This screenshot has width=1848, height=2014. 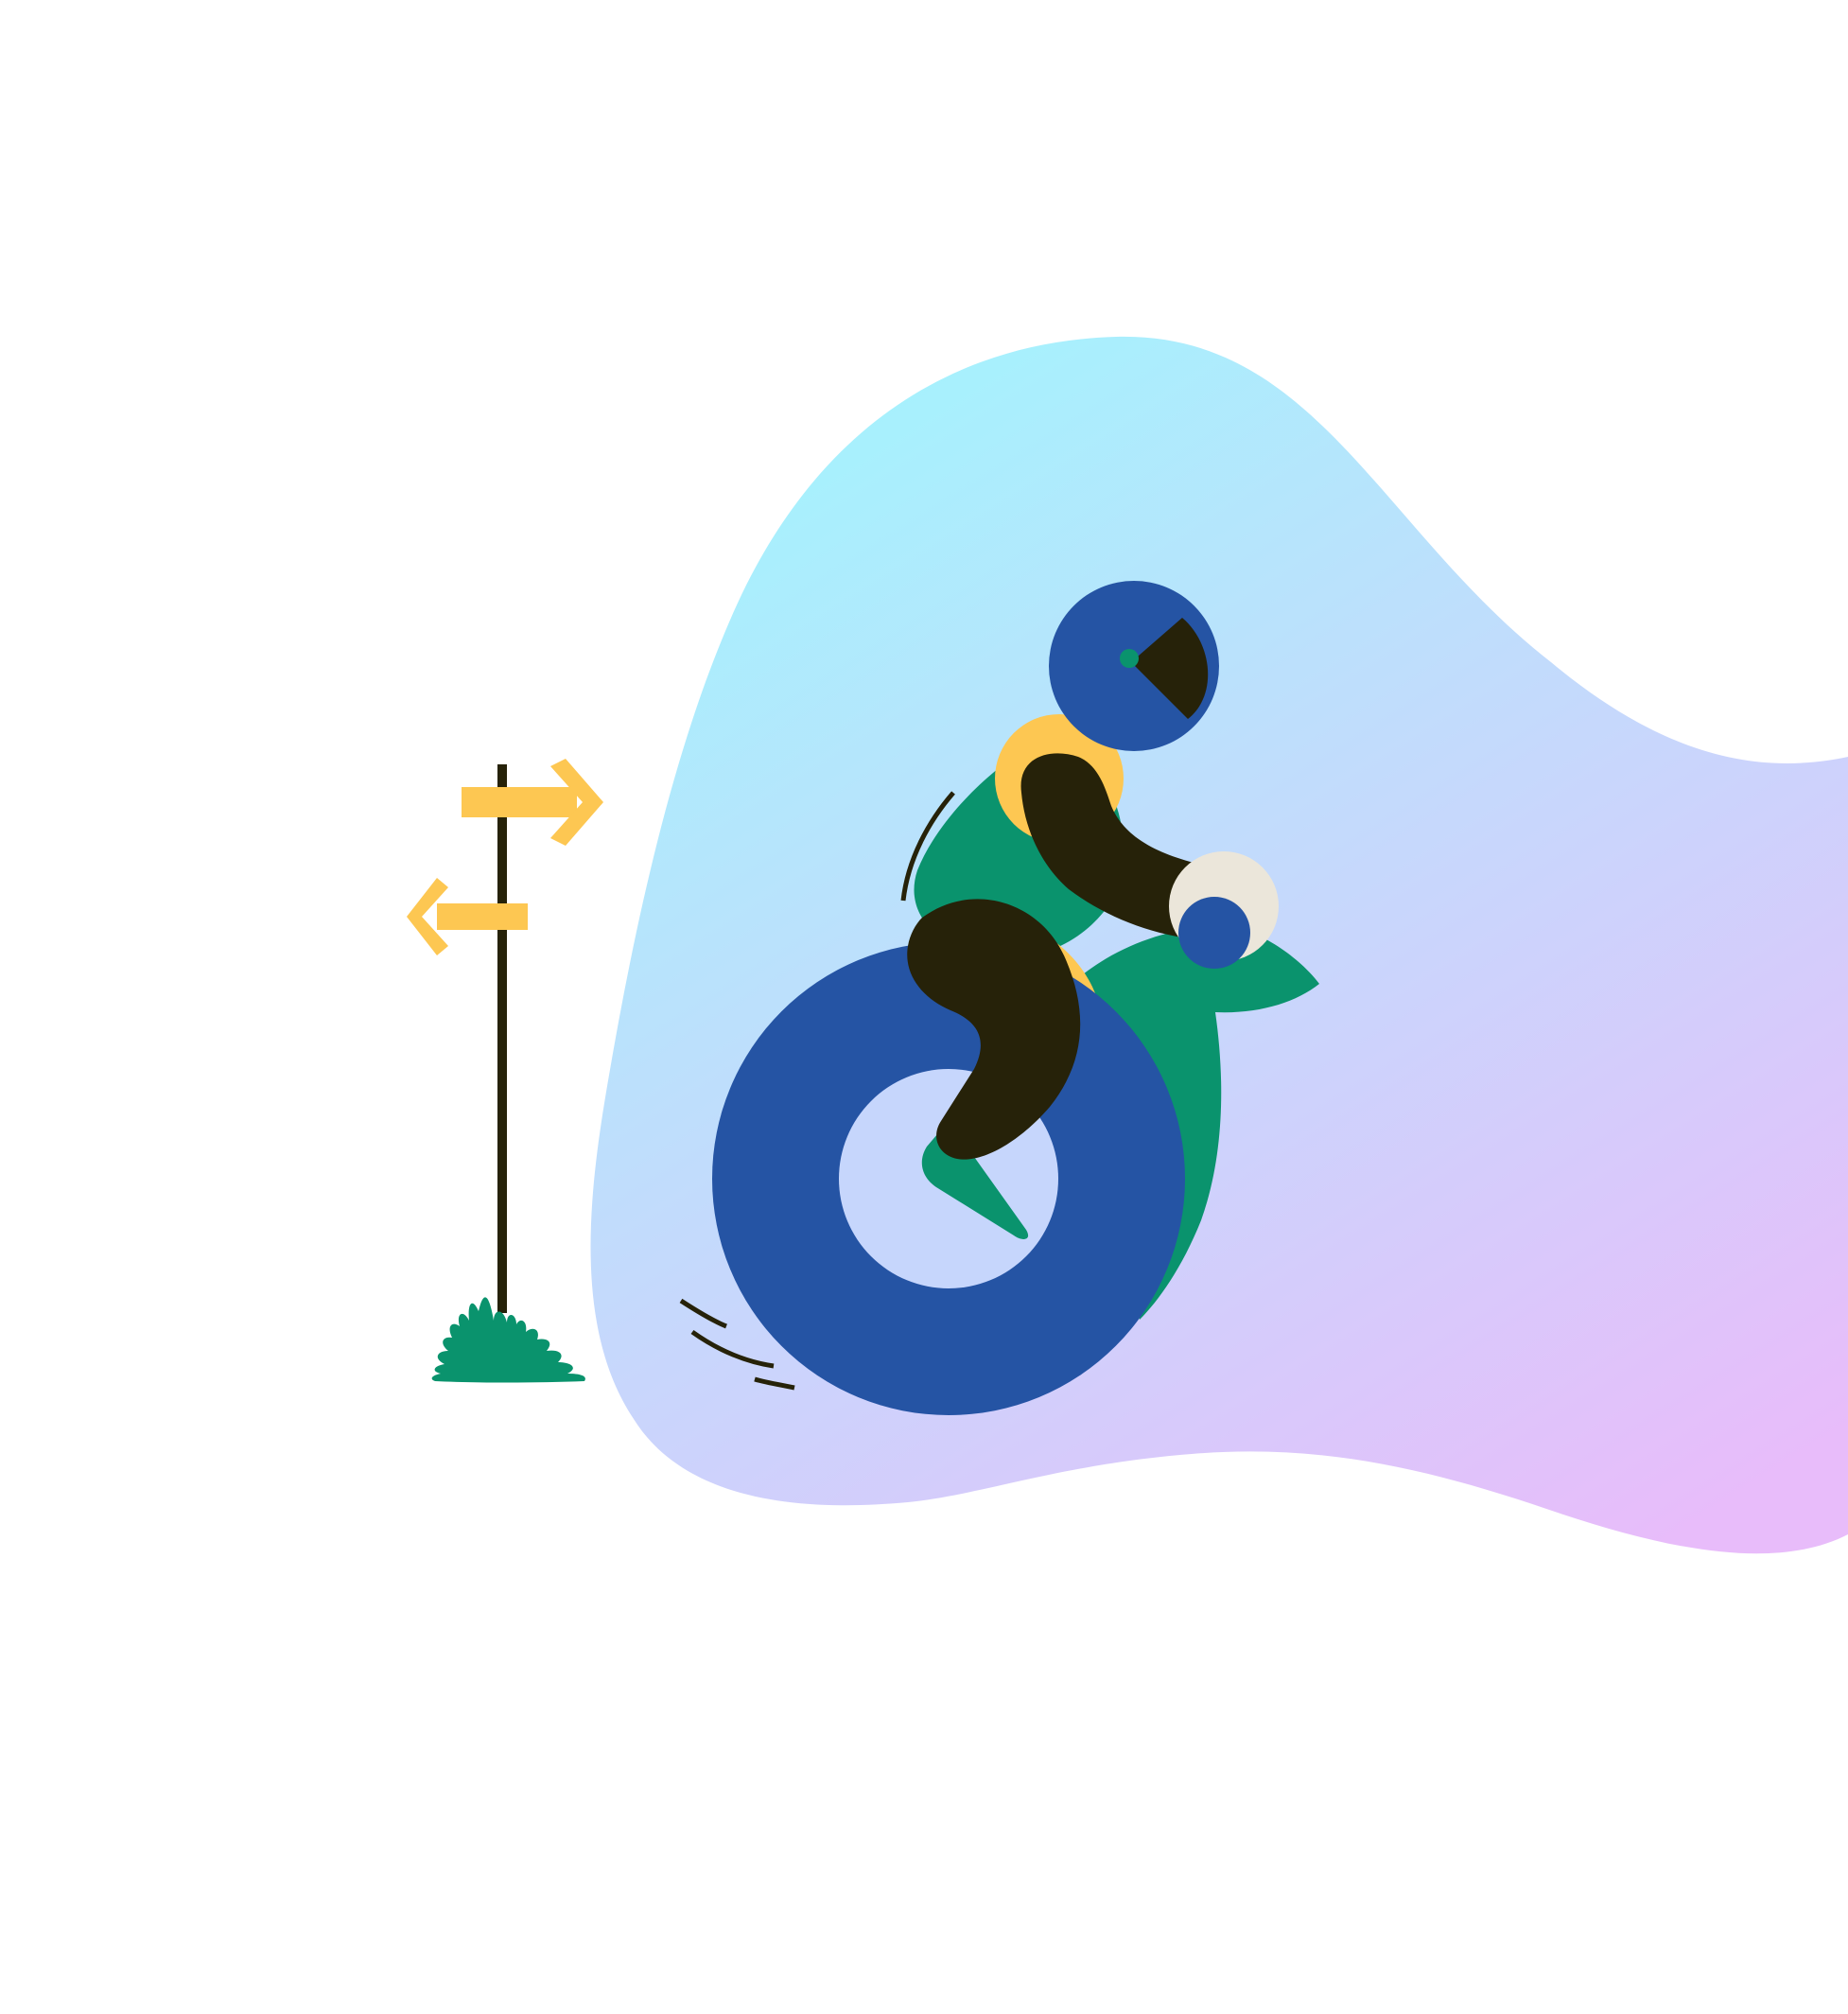 I want to click on rider-arm, so click(x=1115, y=847).